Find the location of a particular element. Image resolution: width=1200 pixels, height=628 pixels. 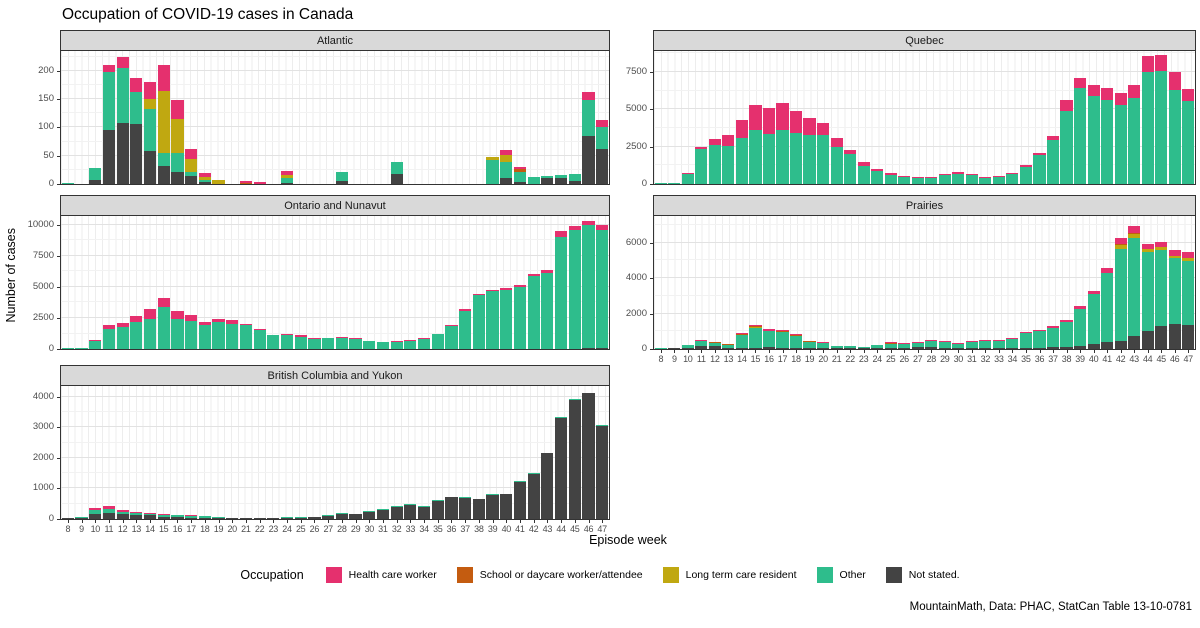

x-tick-label: 8 is located at coordinates (661, 359).